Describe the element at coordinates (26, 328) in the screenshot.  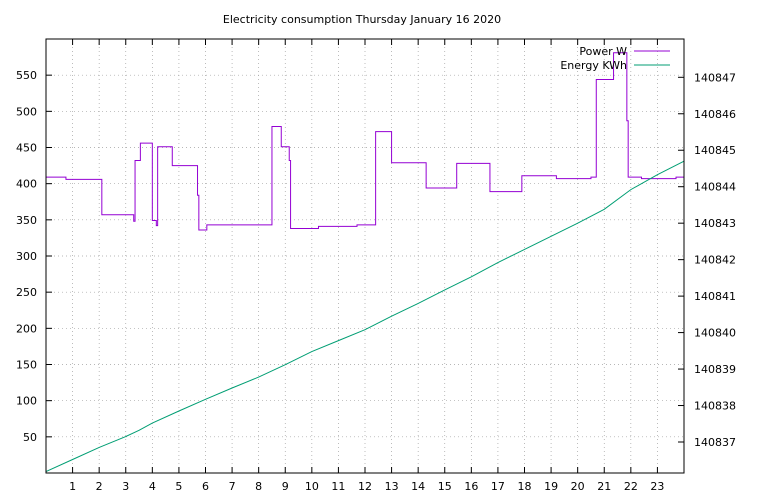
I see `y-tick-label: 200` at that location.